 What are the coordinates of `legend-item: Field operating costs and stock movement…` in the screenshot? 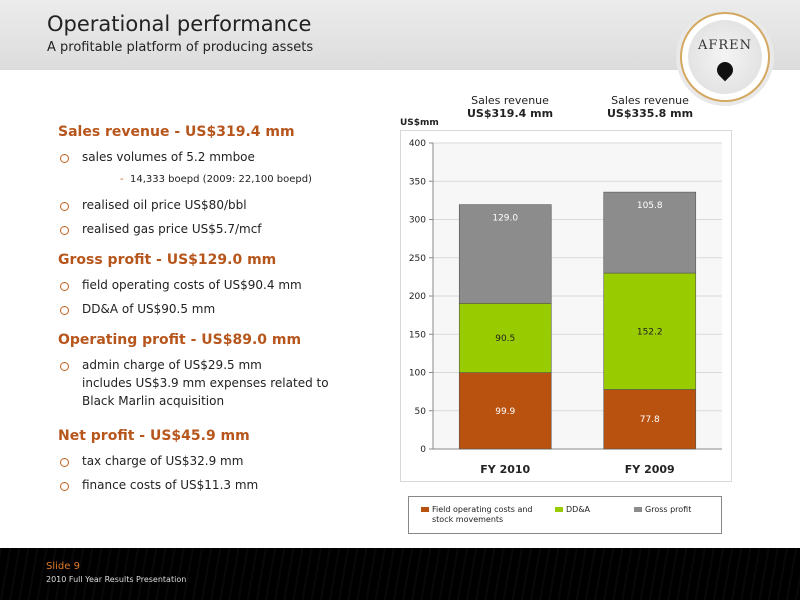 It's located at (481, 515).